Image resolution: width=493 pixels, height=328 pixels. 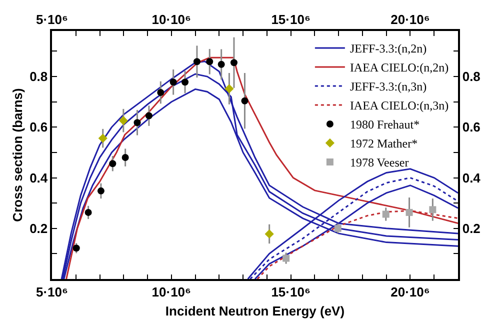 I want to click on x-axis-title: Incident Neutron Energy (eV), so click(x=255, y=310).